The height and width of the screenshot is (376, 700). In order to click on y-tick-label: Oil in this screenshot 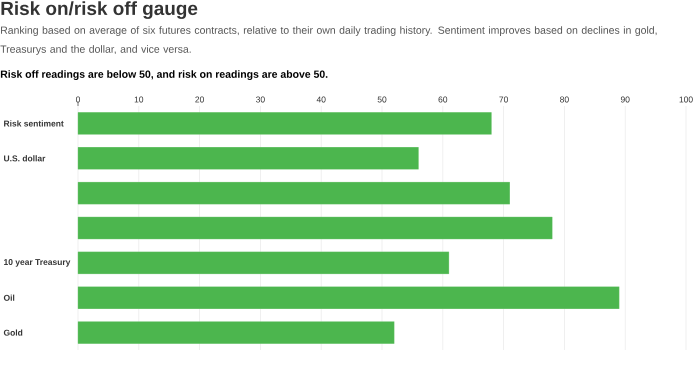, I will do `click(9, 297)`.